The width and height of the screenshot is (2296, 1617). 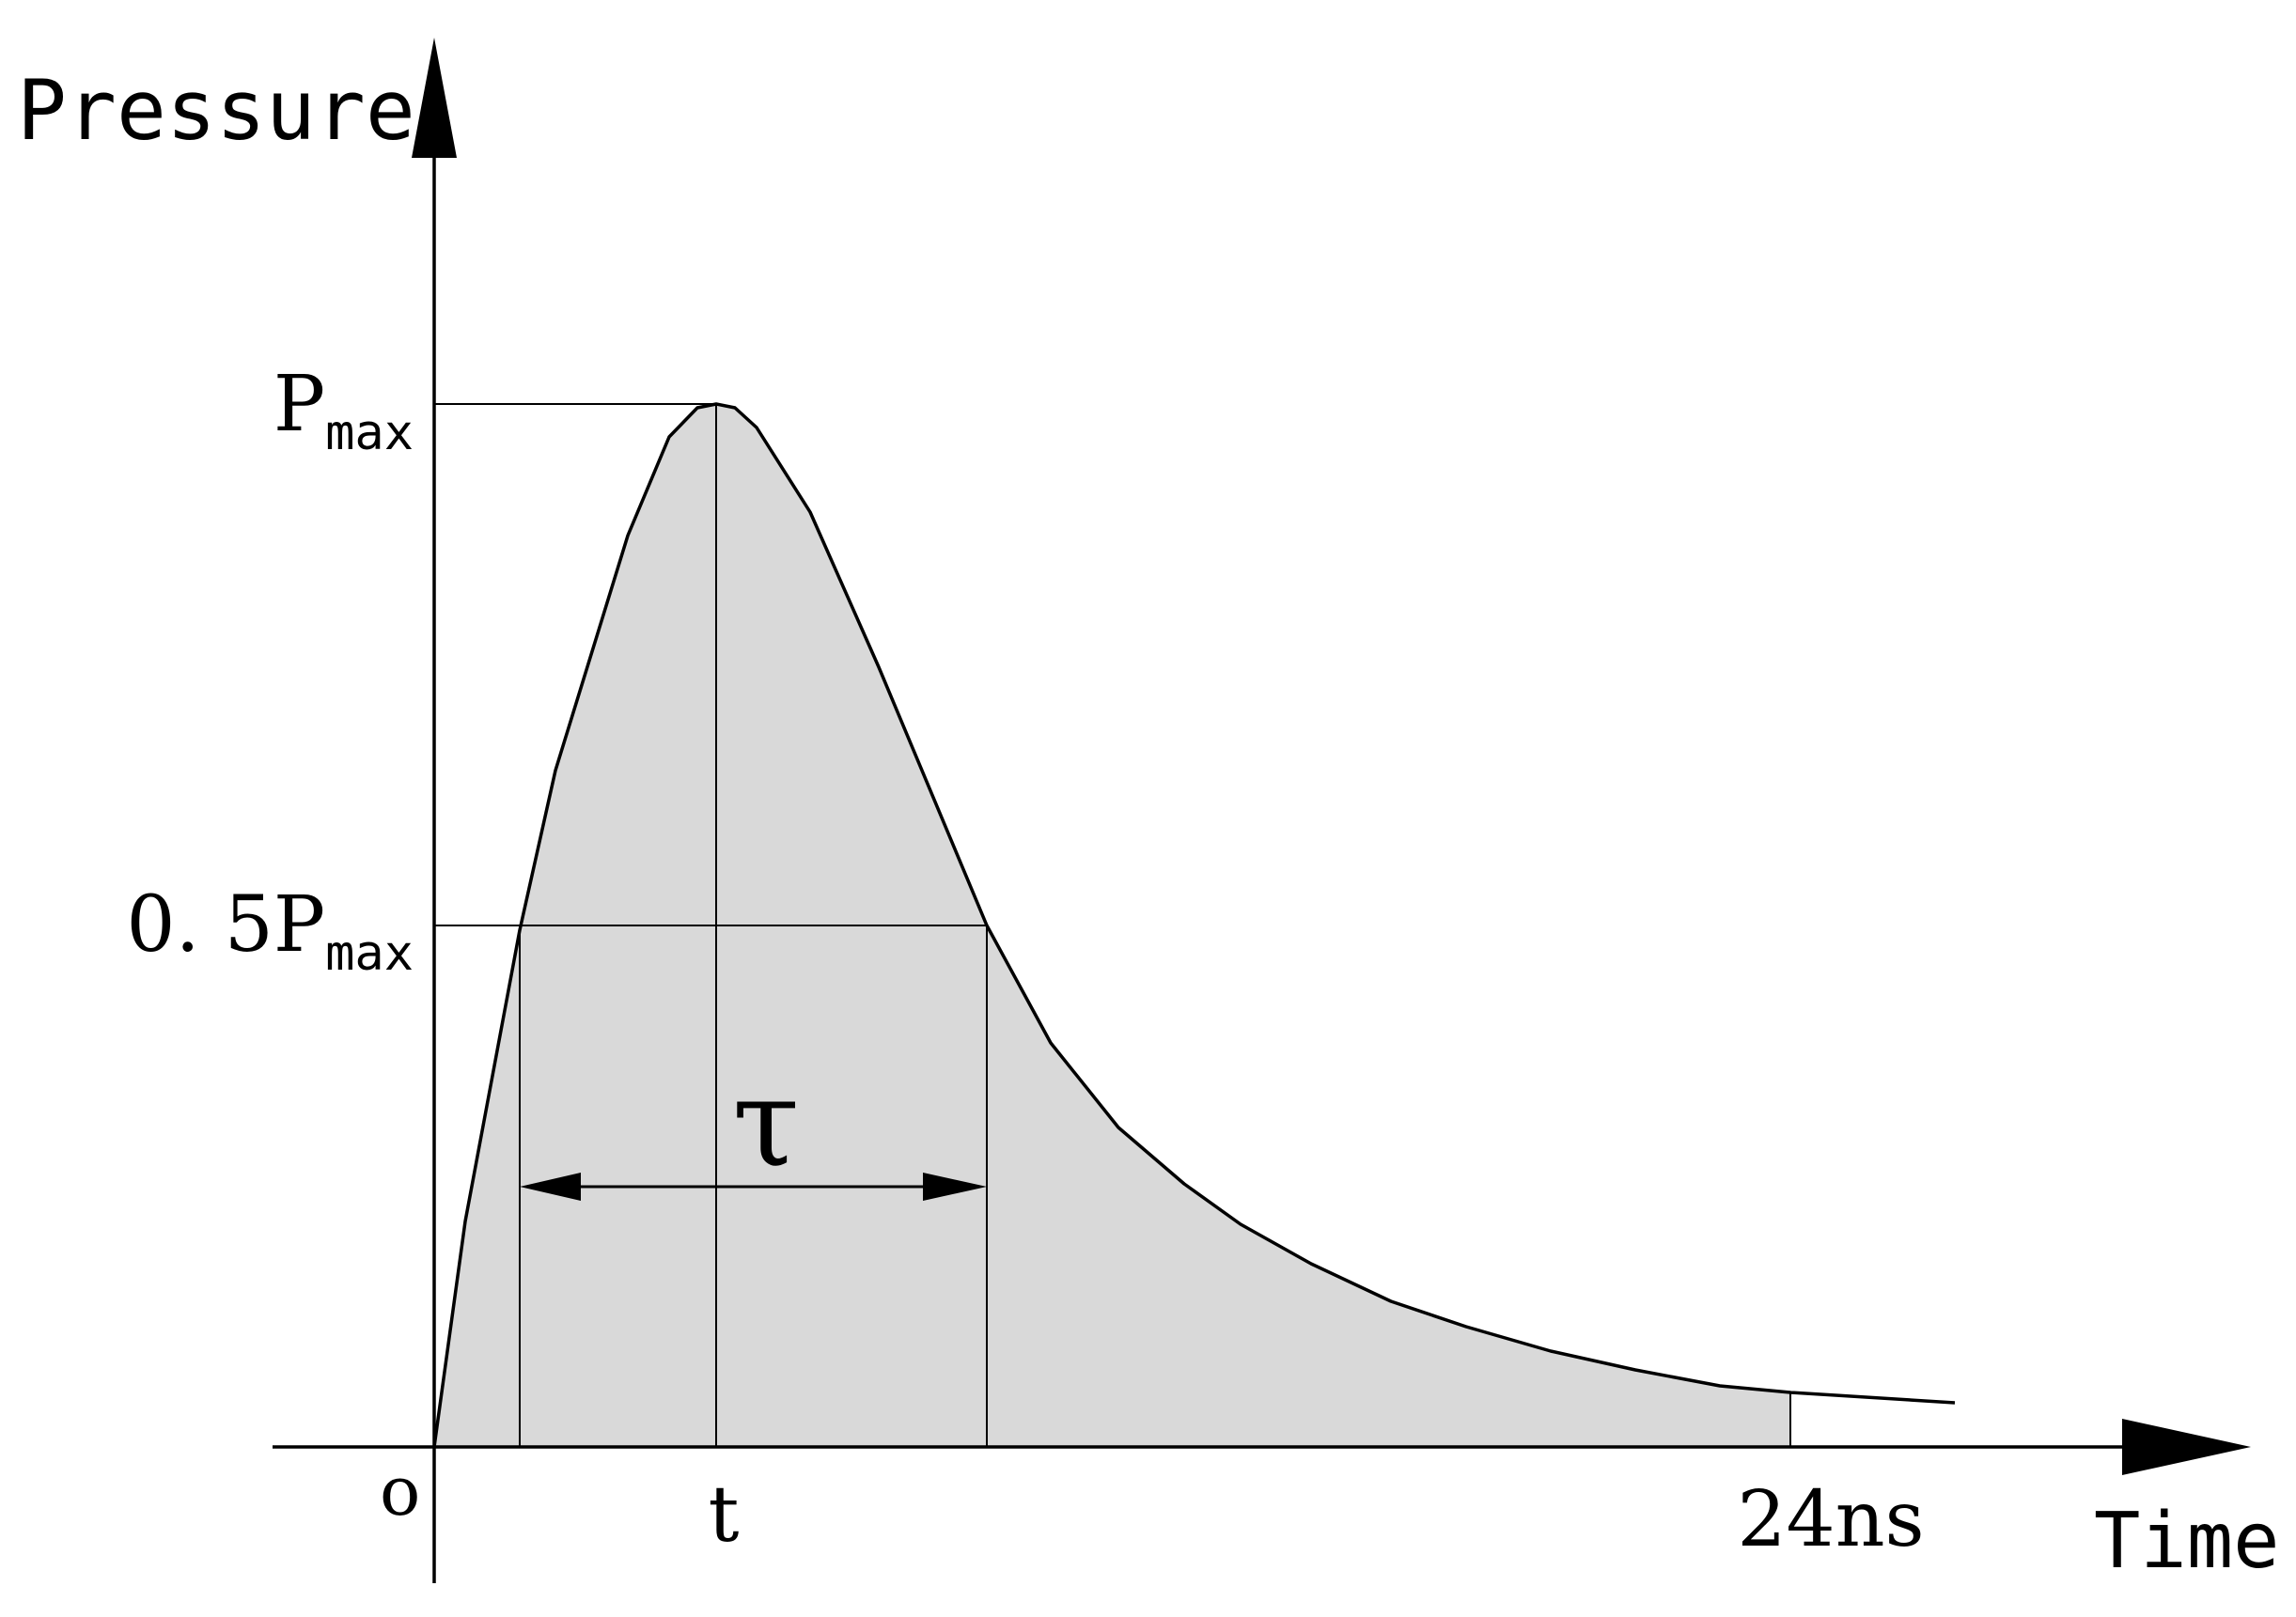 I want to click on half-pmax-subscript: max, so click(x=369, y=953).